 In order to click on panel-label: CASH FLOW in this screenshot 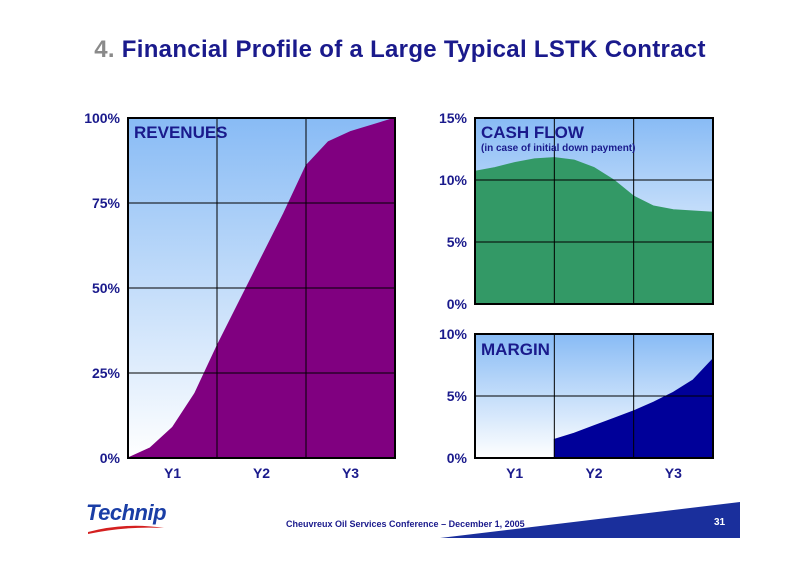, I will do `click(533, 132)`.